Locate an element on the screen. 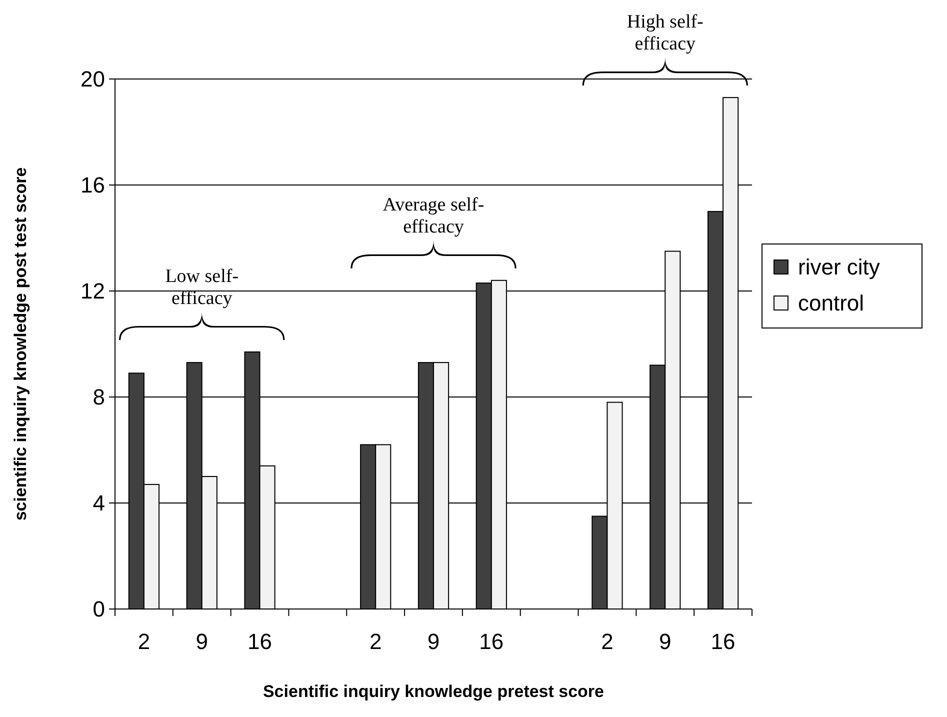 The width and height of the screenshot is (947, 717). y-axis-title: scientific inquiry knowledge post test score is located at coordinates (20, 344).